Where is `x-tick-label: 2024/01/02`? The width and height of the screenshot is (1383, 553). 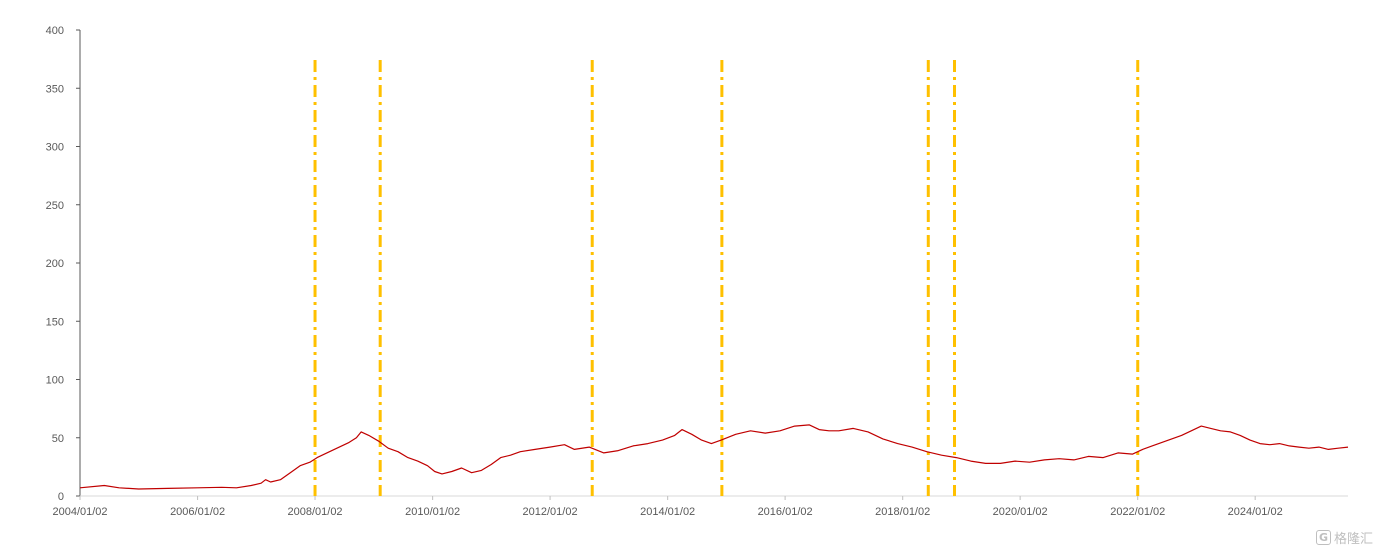
x-tick-label: 2024/01/02 is located at coordinates (1255, 512).